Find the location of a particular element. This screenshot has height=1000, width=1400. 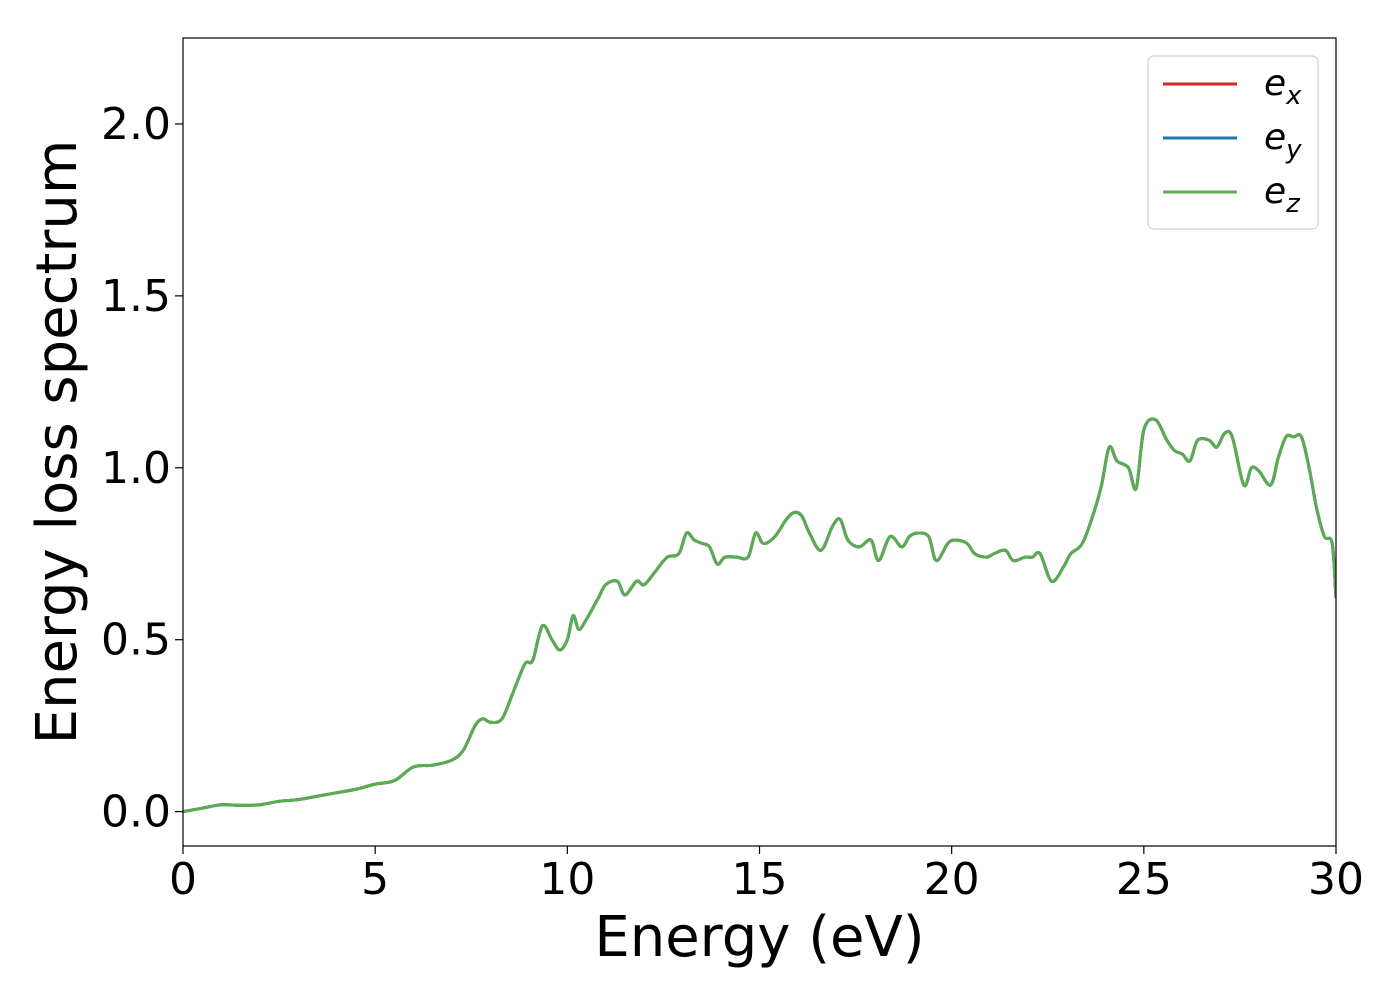

y-tick-label: 0.0 is located at coordinates (136, 812).